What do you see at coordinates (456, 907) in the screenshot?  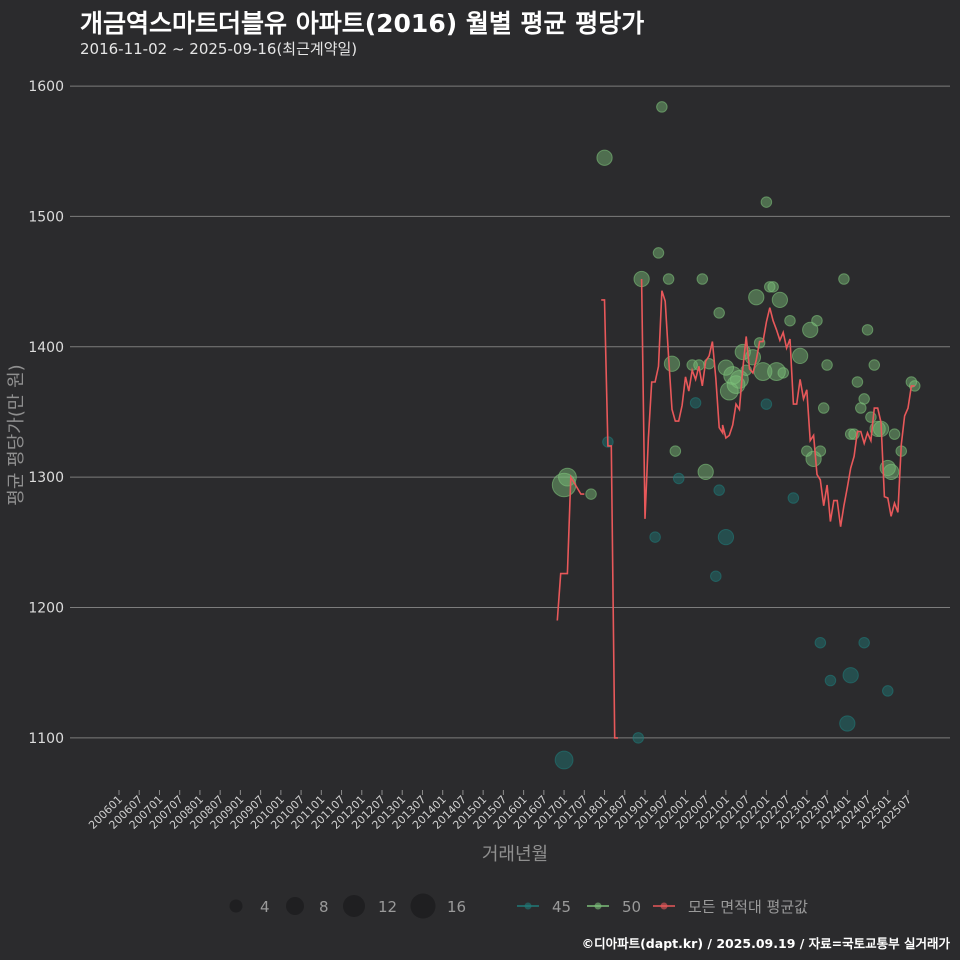 I see `size-legend-label: 16` at bounding box center [456, 907].